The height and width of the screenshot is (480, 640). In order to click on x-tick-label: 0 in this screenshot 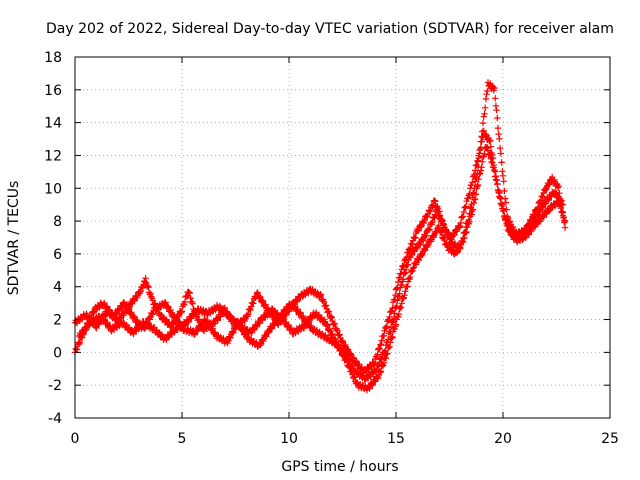, I will do `click(75, 439)`.